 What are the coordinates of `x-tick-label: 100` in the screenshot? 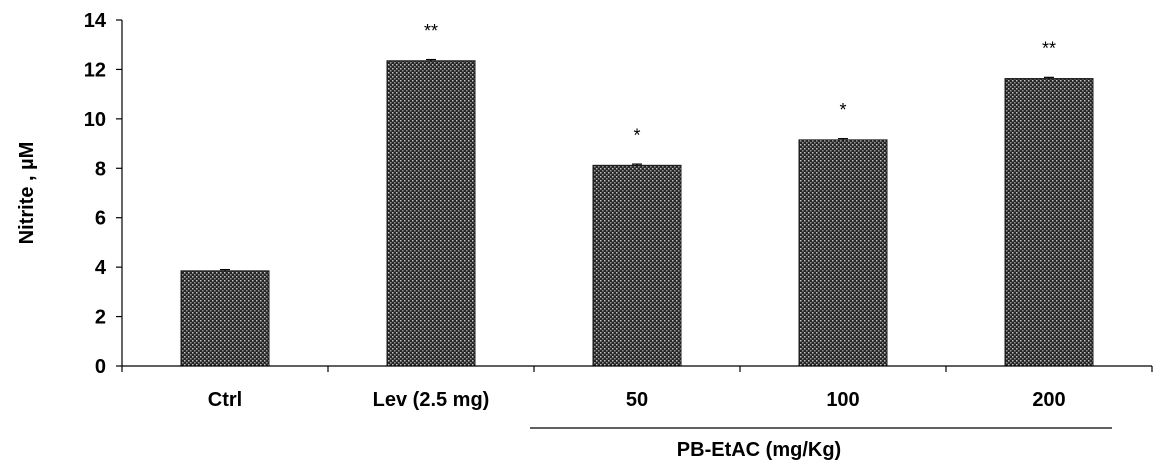 It's located at (842, 400).